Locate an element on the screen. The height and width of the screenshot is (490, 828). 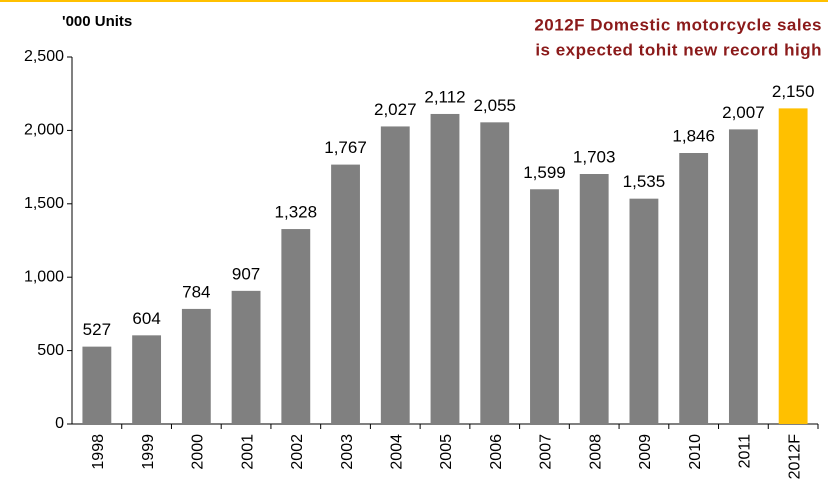
x-tick-label: 1998 is located at coordinates (98, 452).